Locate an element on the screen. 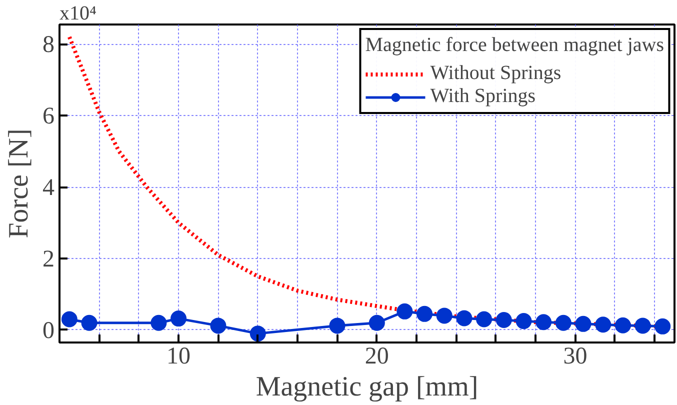  legend-title: Magnetic force between magnet jaws is located at coordinates (514, 45).